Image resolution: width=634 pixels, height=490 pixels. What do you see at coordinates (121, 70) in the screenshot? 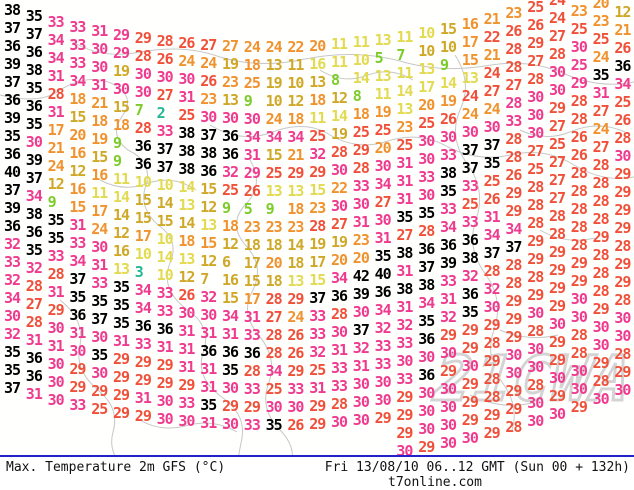
I see `temp-value: 19` at bounding box center [121, 70].